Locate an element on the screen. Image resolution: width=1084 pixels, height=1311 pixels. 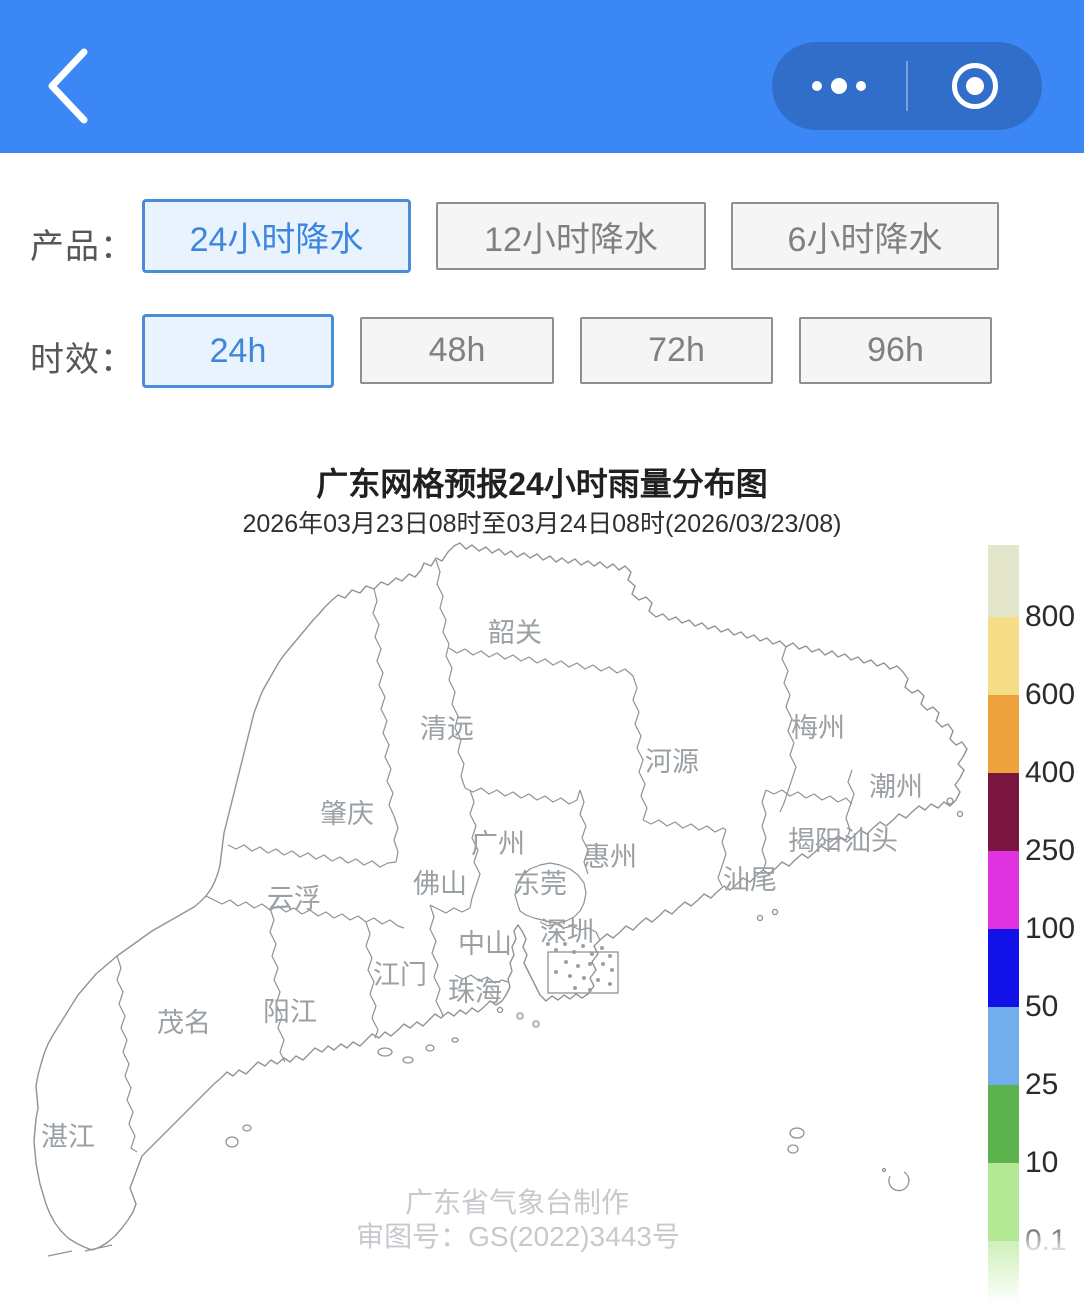
map-city-label: 东莞 is located at coordinates (540, 884).